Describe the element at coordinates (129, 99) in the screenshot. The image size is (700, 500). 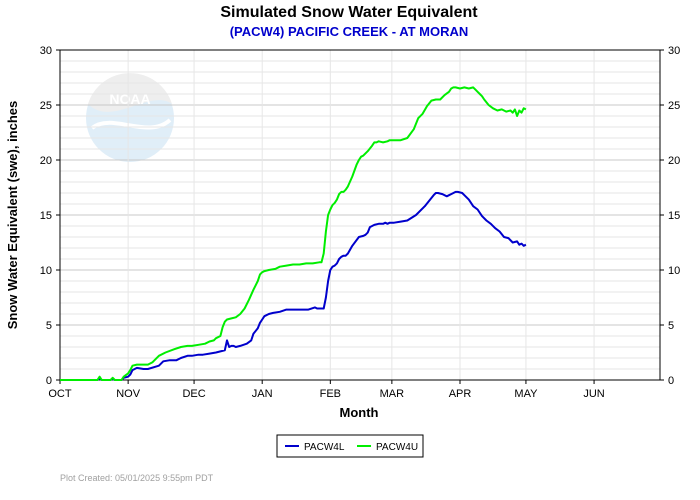
I see `noaa-logo-text: NOAA` at that location.